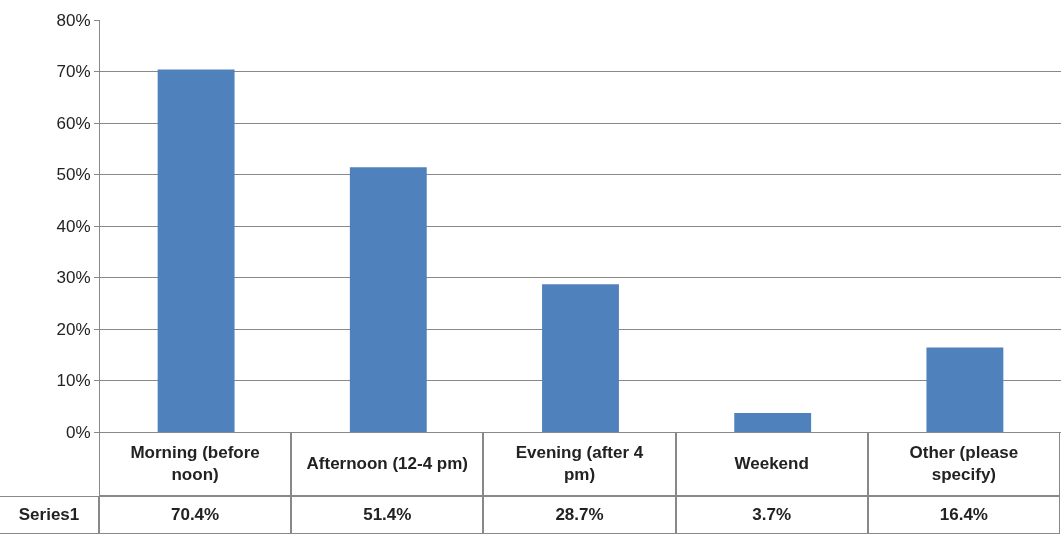  I want to click on x-tick-label: Evening (after 4 pm), so click(579, 463).